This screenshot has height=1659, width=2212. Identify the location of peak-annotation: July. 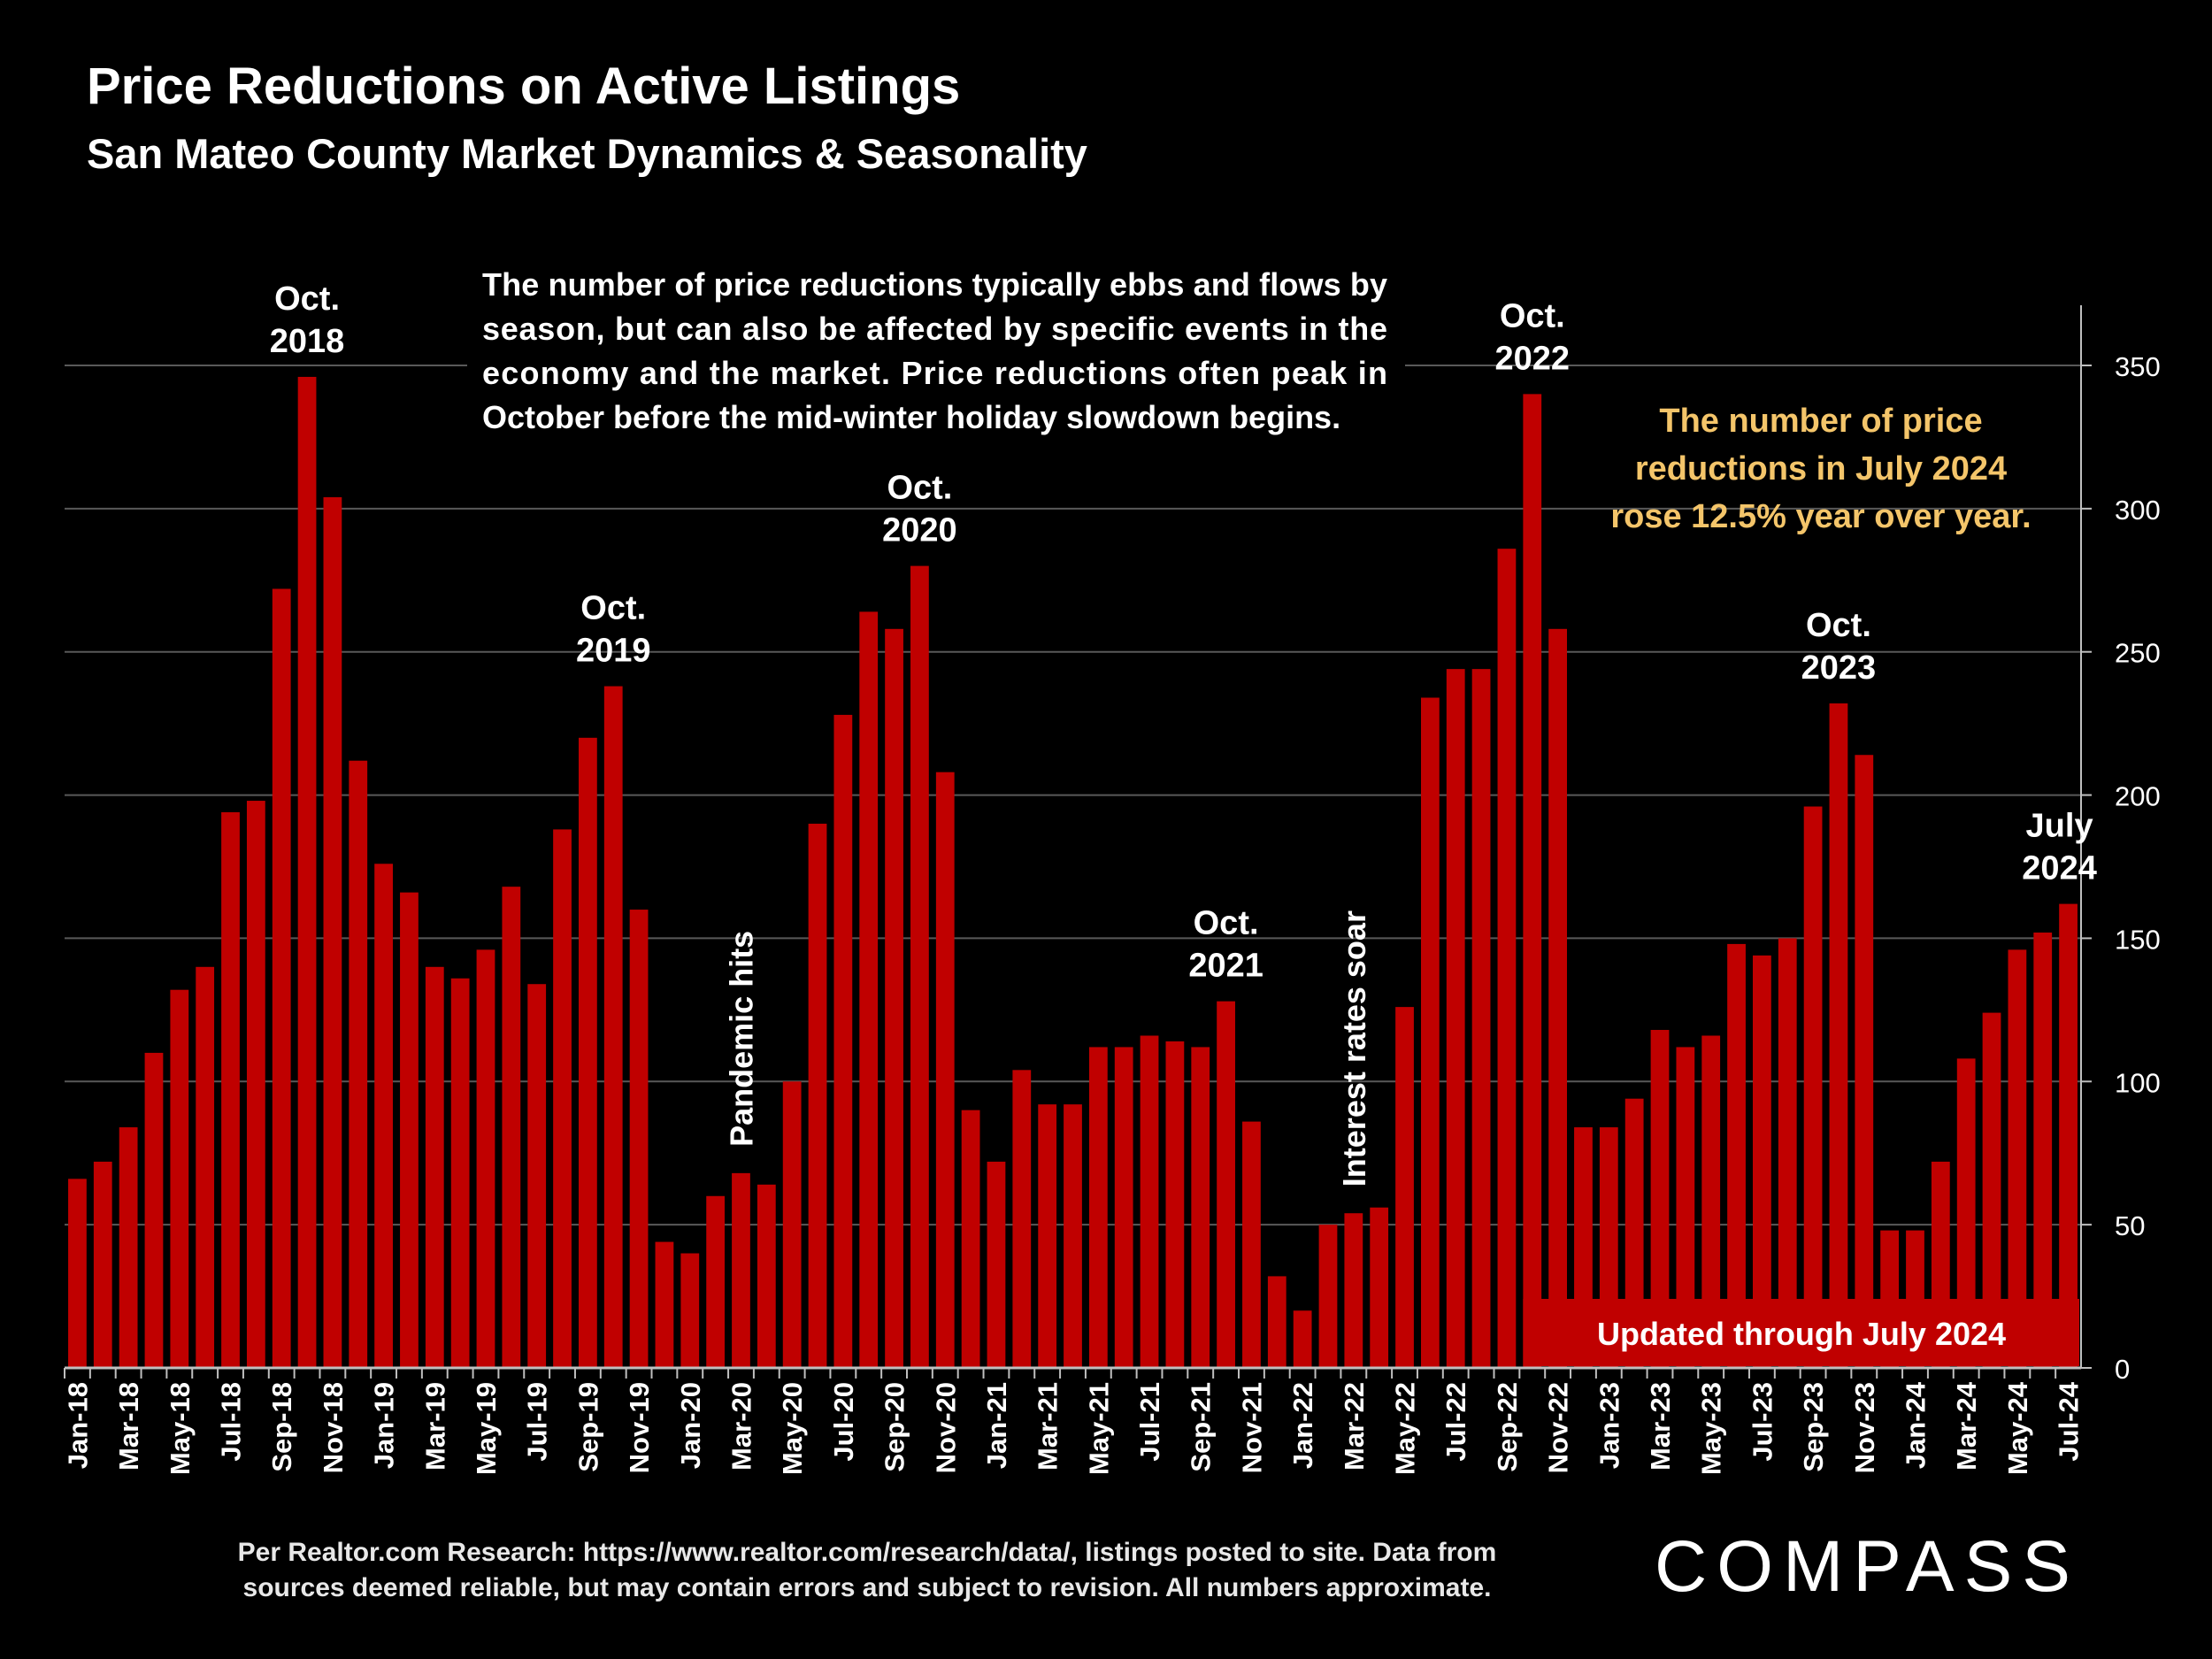
(2060, 826).